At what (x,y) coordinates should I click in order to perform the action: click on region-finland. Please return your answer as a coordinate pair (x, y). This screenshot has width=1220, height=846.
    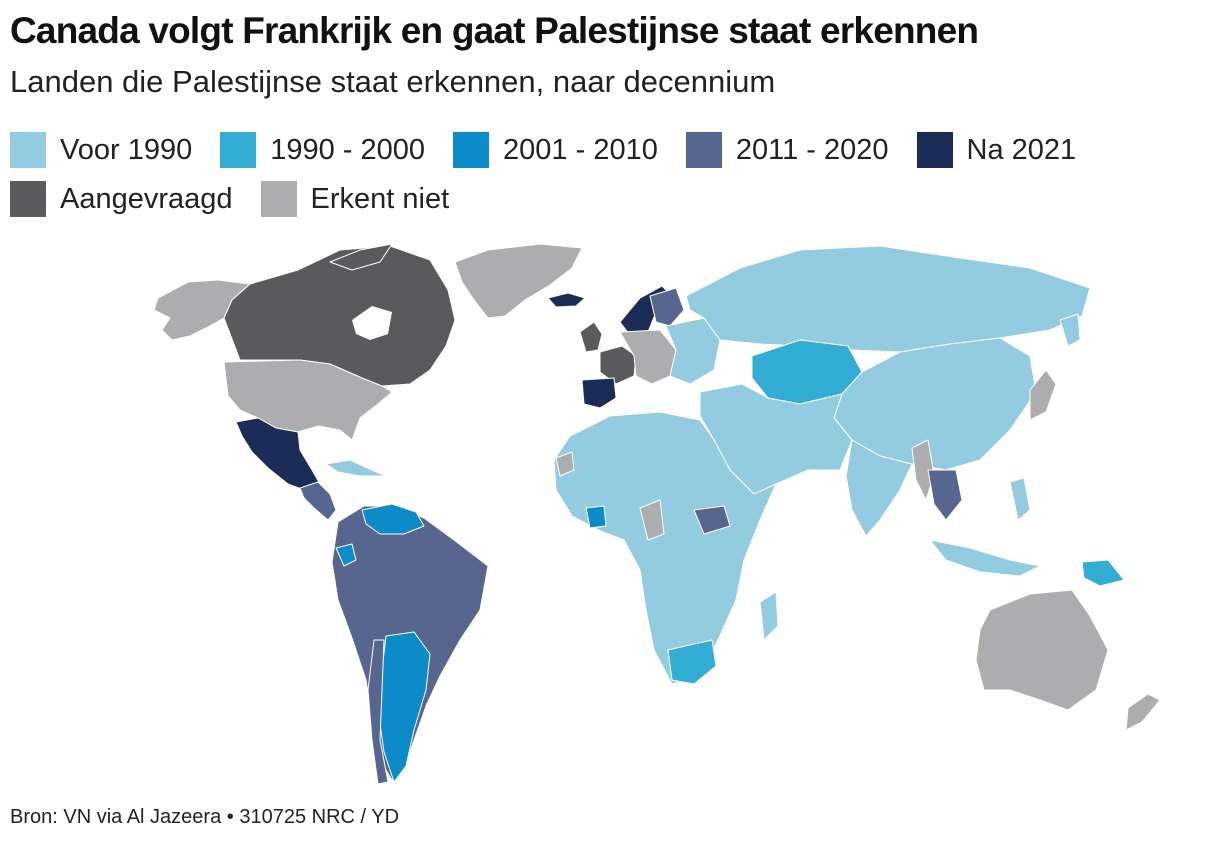
    Looking at the image, I should click on (667, 307).